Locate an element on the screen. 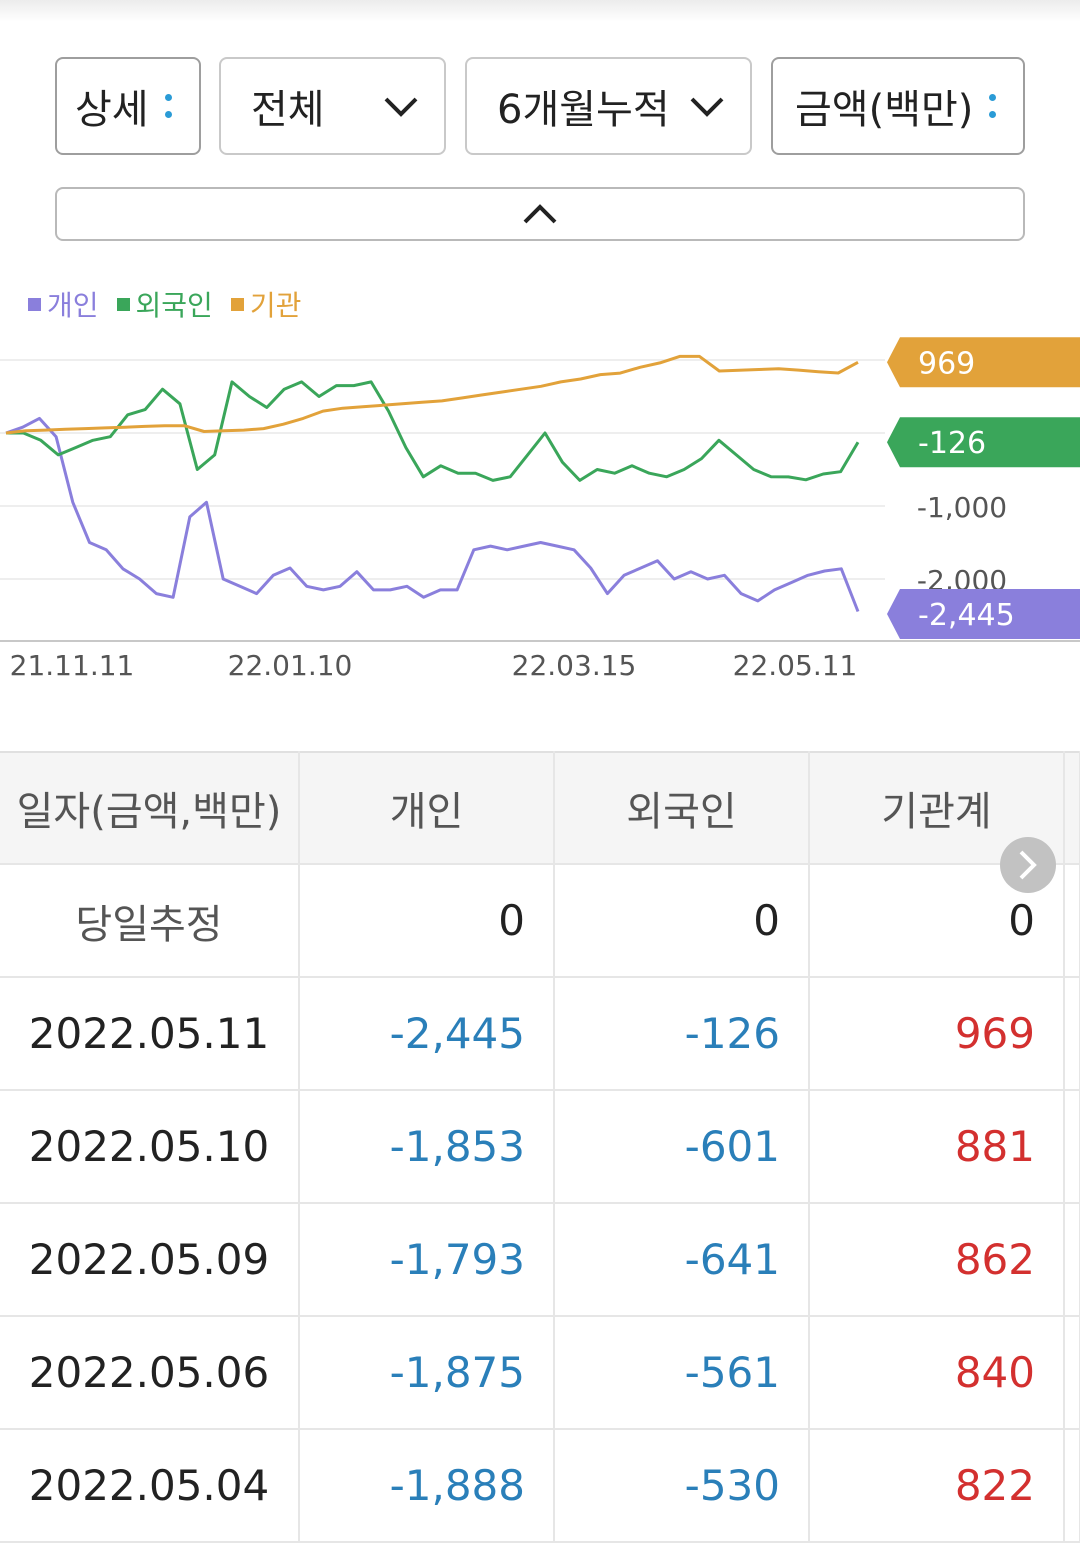 This screenshot has height=1546, width=1080. row-date: 2022.05.04 is located at coordinates (150, 1486).